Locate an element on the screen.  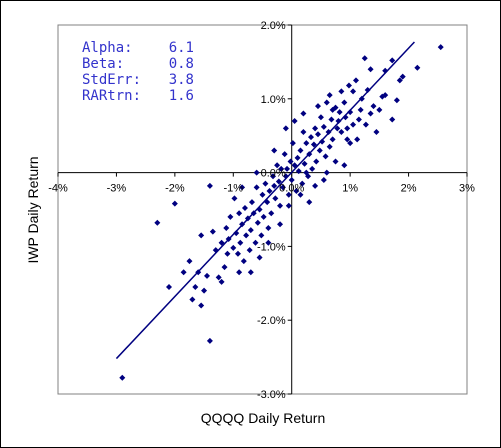
stat-label: Beta: is located at coordinates (103, 64).